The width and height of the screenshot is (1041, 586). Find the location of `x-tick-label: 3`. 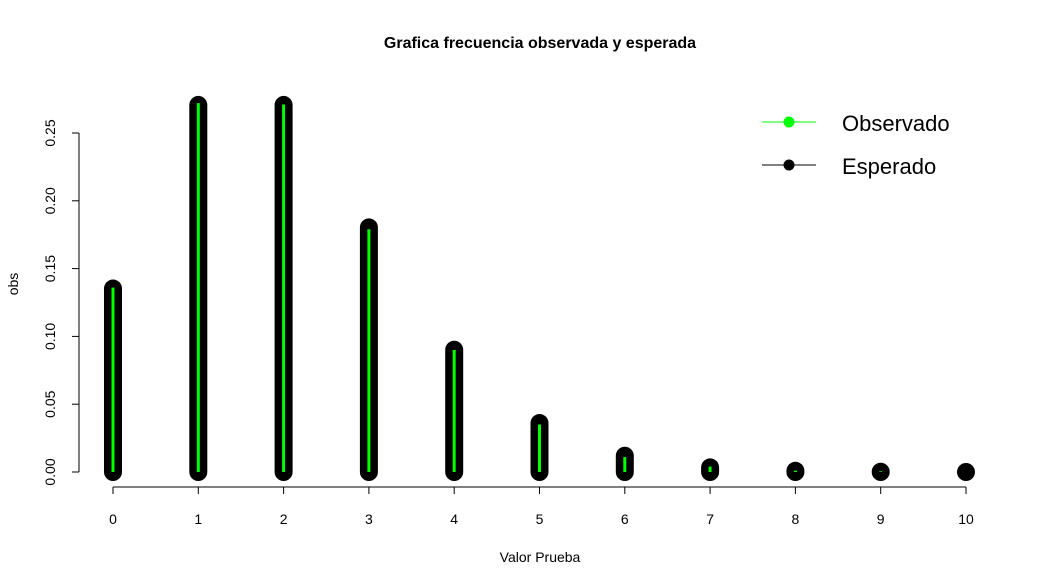

x-tick-label: 3 is located at coordinates (369, 519).